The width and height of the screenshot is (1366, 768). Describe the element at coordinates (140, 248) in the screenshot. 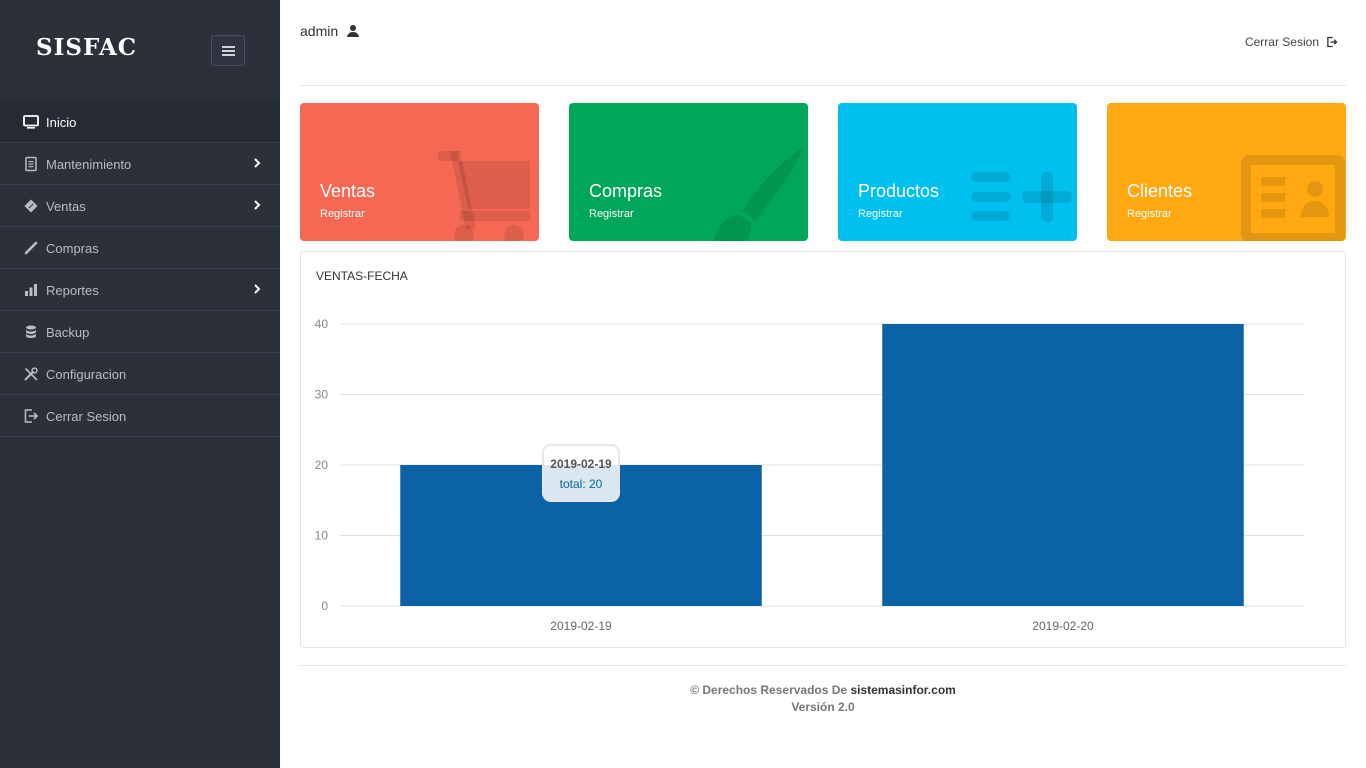

I see `sidebar-item-compras: Compras` at that location.